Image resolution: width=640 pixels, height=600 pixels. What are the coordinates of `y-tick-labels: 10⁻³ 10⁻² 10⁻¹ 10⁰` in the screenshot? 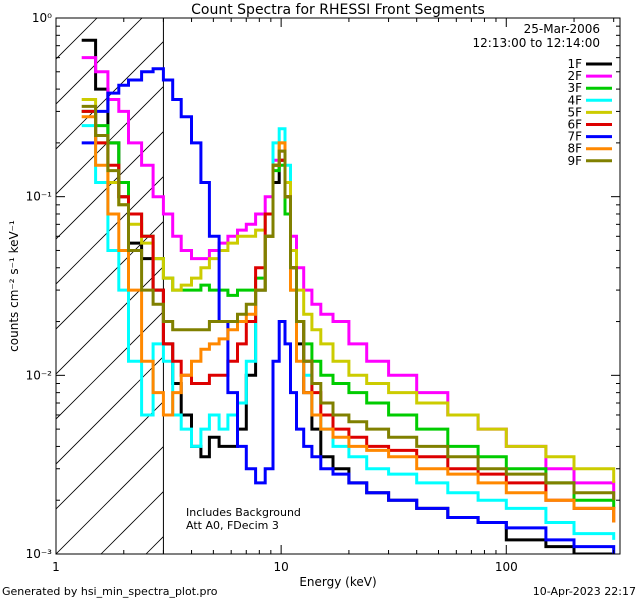 It's located at (39, 286).